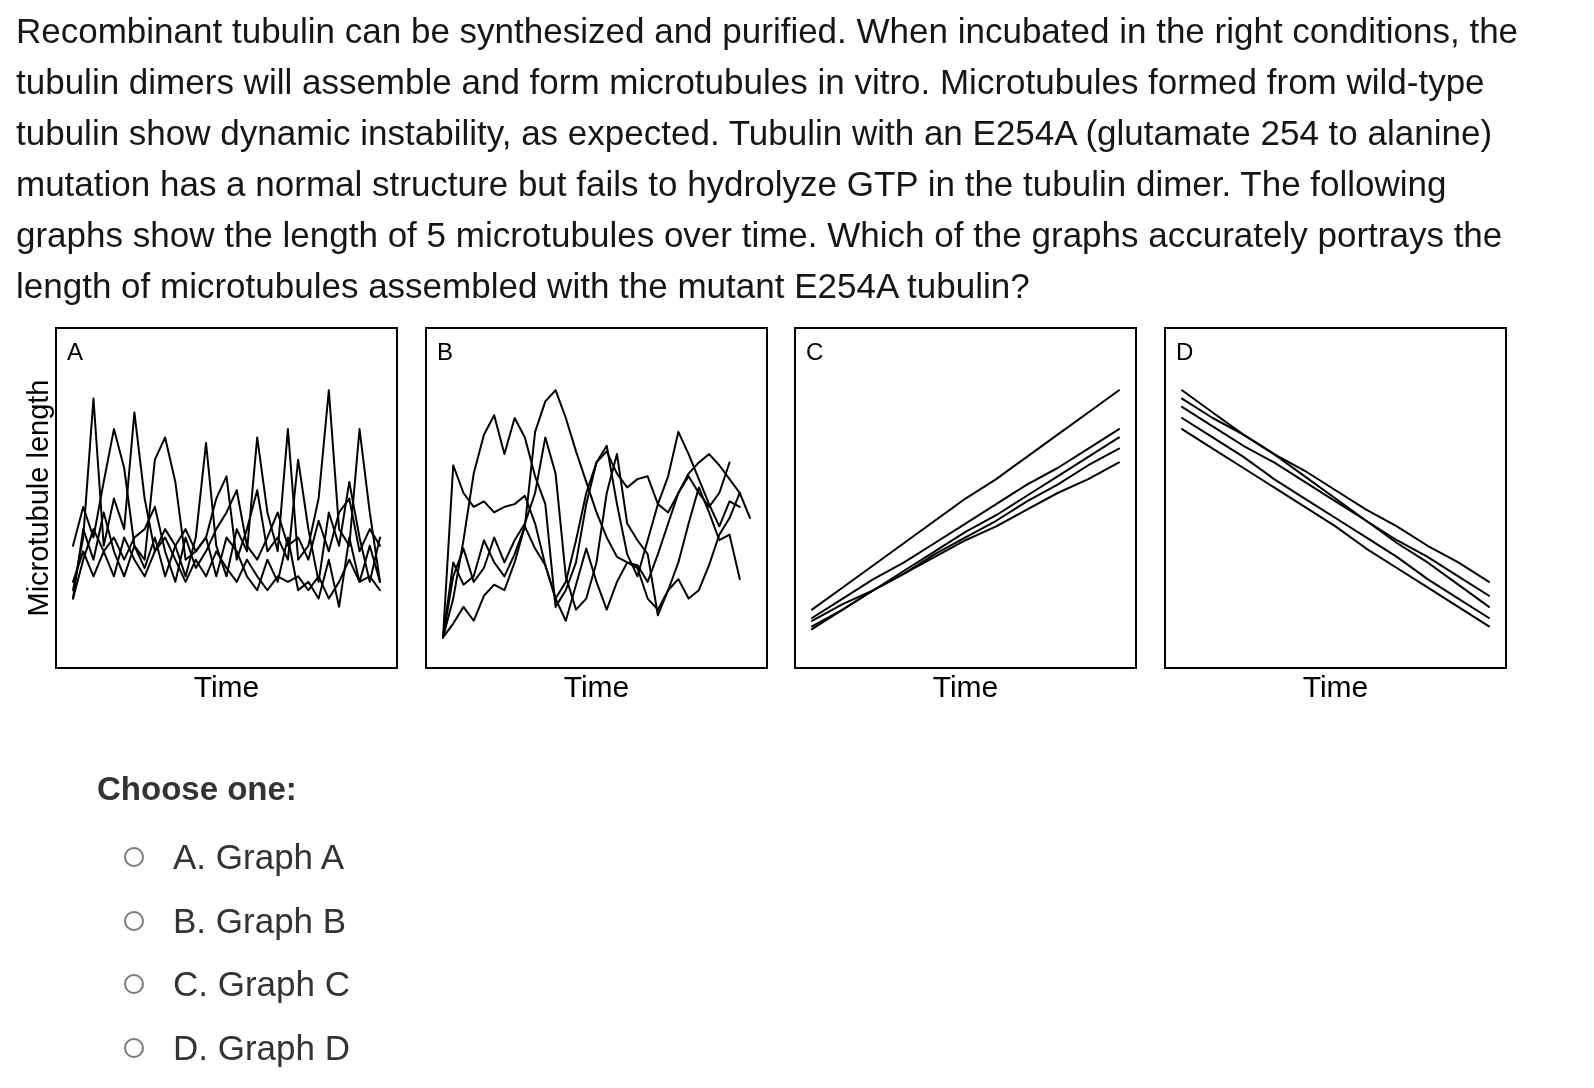 The width and height of the screenshot is (1594, 1088). Describe the element at coordinates (261, 1047) in the screenshot. I see `text: D. Graph D` at that location.